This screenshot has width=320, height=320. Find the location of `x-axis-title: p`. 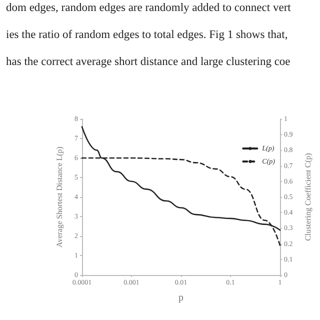

x-axis-title: p is located at coordinates (181, 298).